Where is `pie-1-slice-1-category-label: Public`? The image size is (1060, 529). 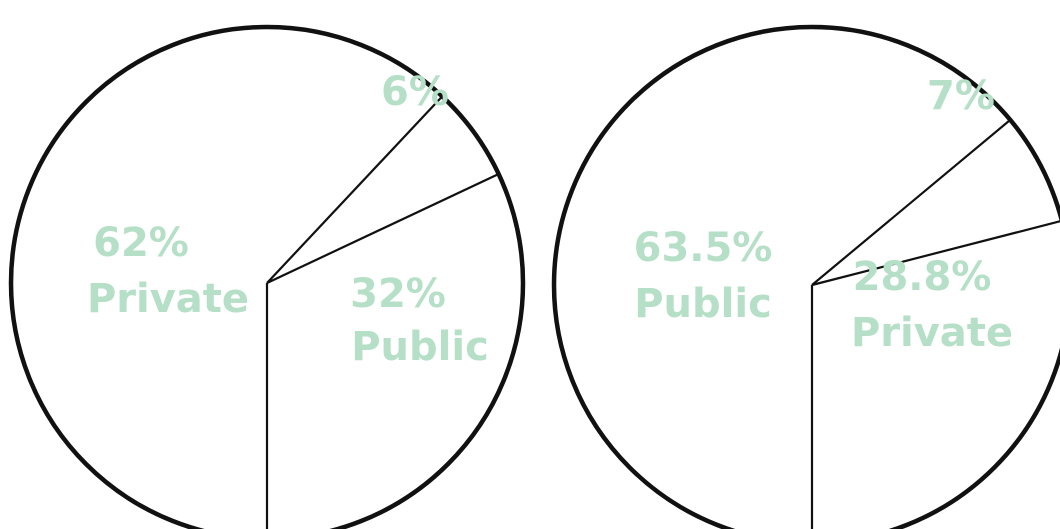
pie-1-slice-1-category-label: Public is located at coordinates (420, 347).